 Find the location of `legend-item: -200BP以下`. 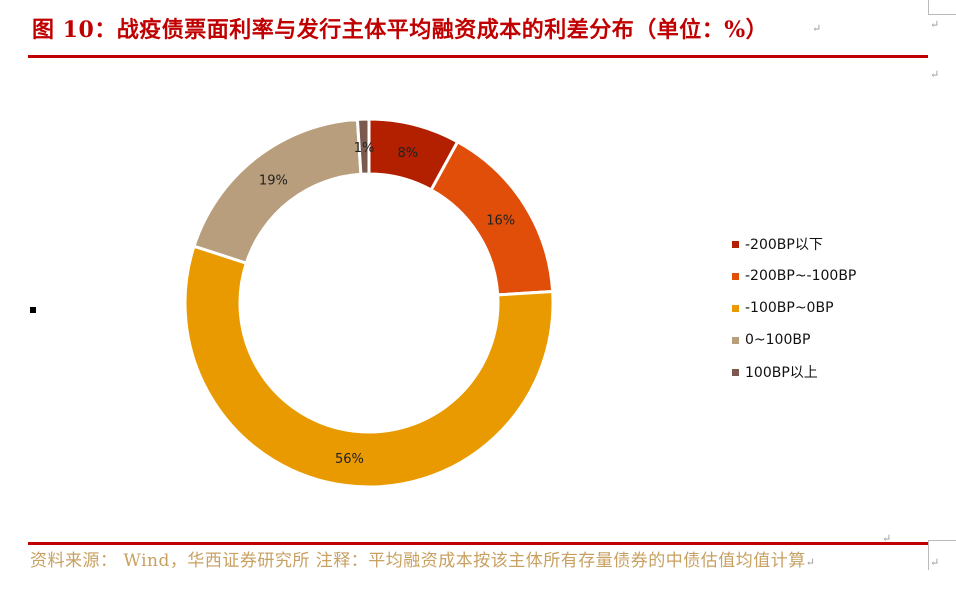

legend-item: -200BP以下 is located at coordinates (794, 244).